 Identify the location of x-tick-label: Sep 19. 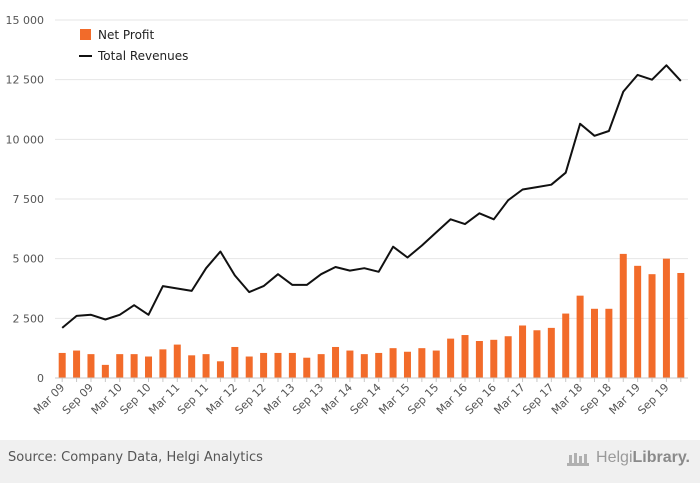
(653, 399).